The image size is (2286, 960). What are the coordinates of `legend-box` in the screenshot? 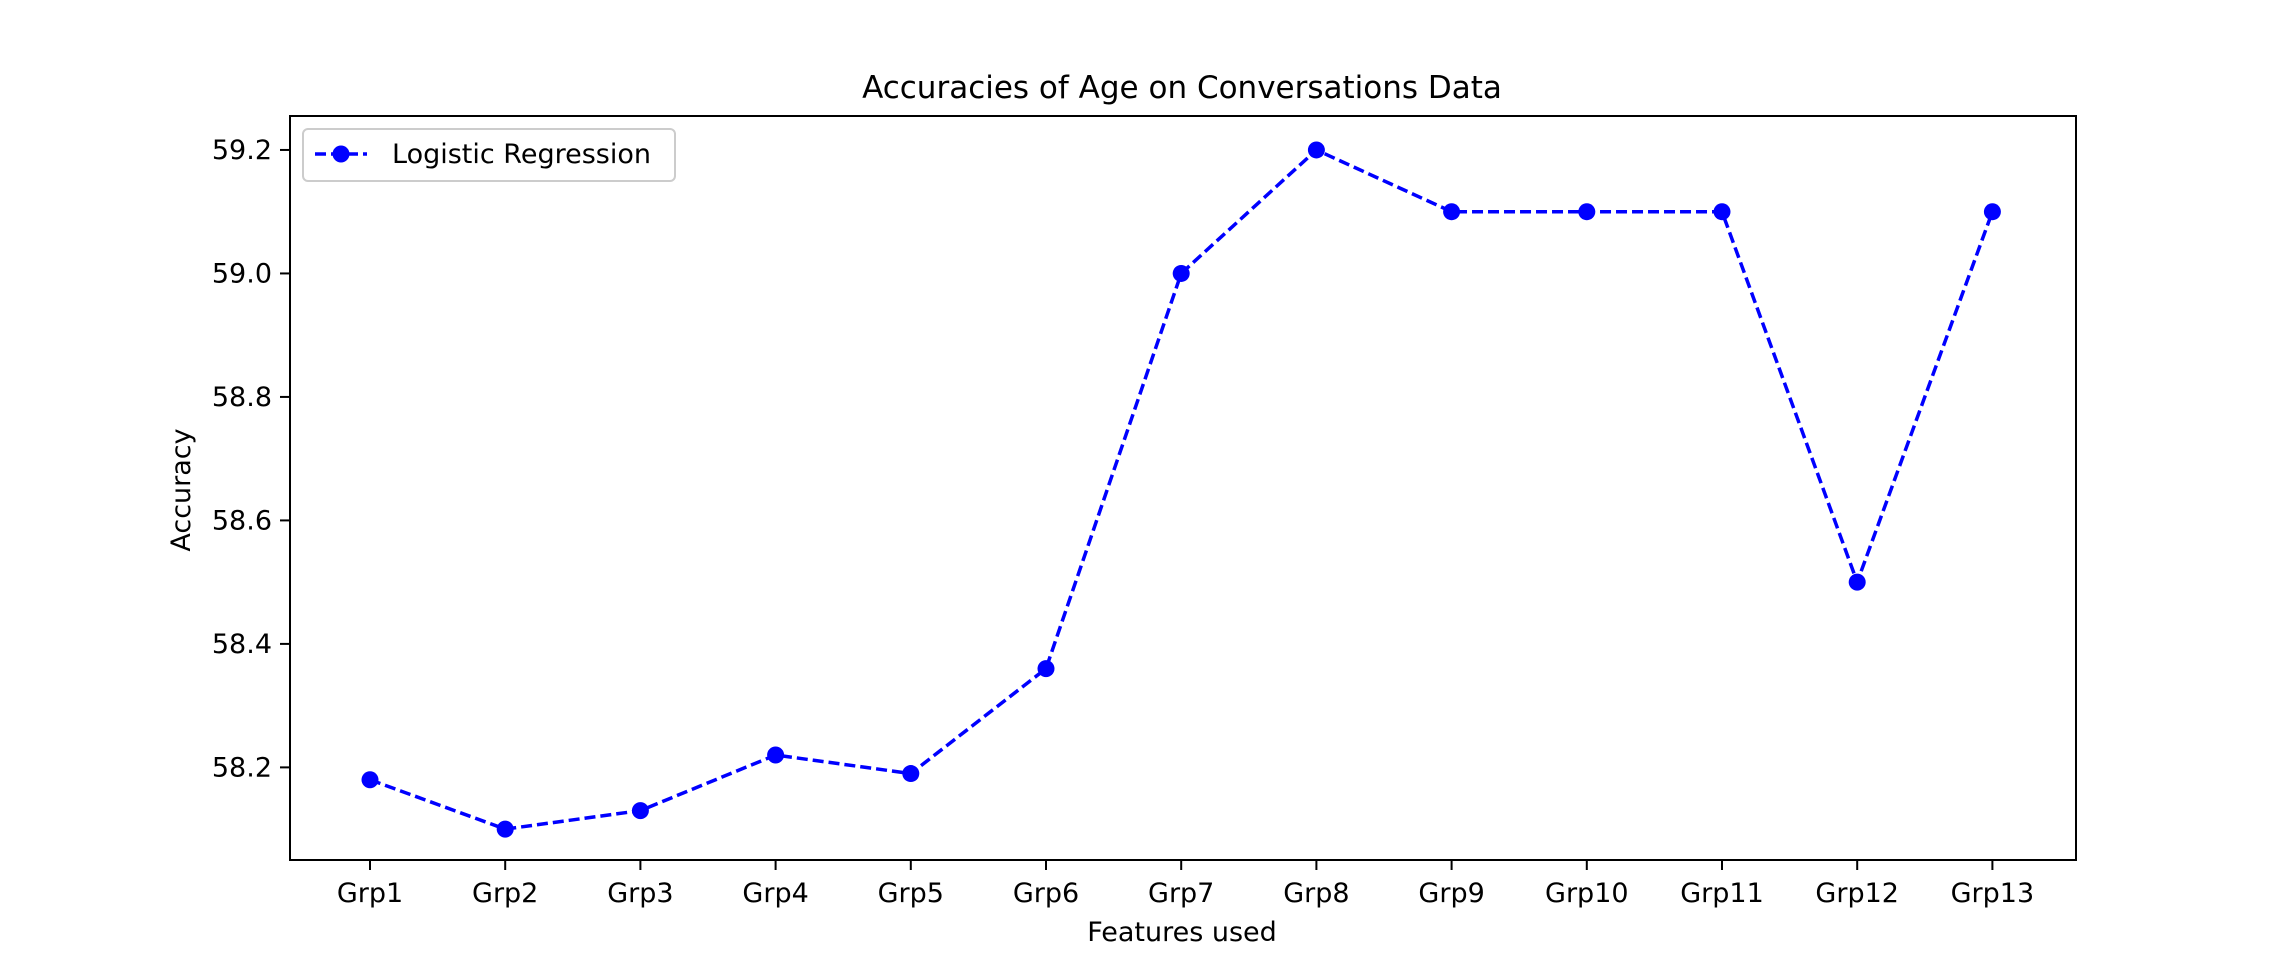 It's located at (489, 155).